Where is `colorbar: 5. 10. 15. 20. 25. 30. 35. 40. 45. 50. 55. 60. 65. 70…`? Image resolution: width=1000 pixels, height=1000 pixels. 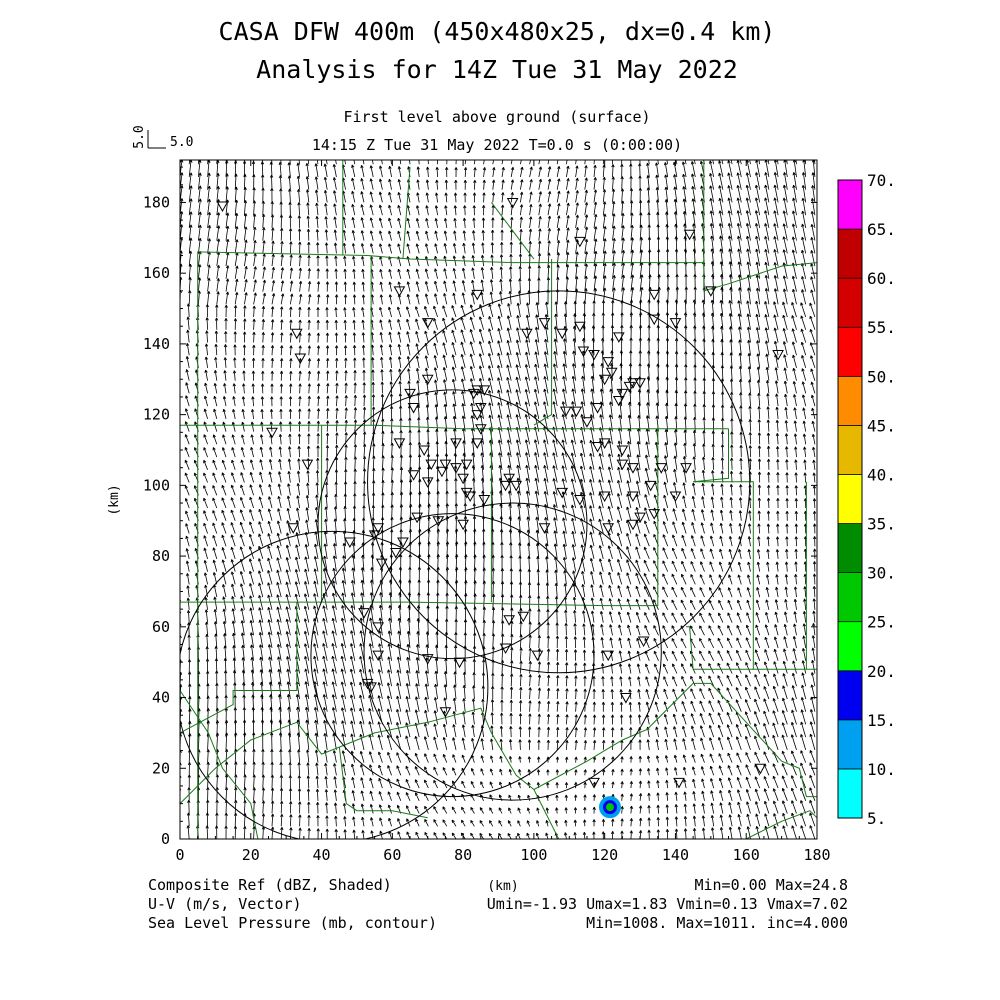
colorbar: 5. 10. 15. 20. 25. 30. 35. 40. 45. 50. 55. 60. 65. 70… is located at coordinates (866, 499).